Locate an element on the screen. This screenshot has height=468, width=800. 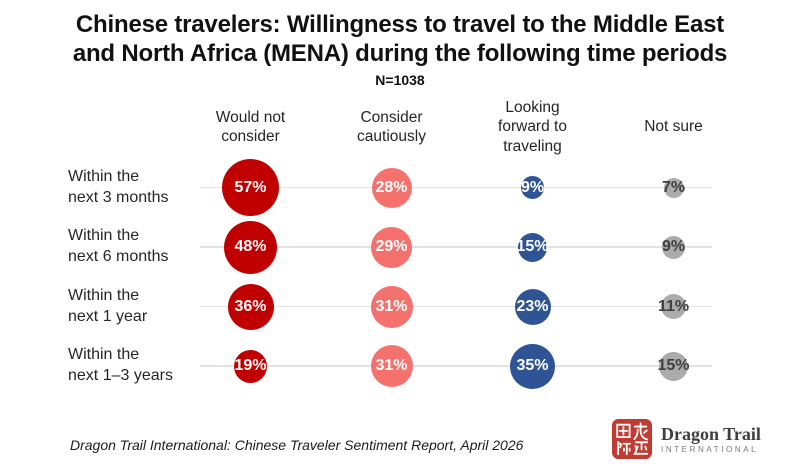
bubble-cell: 29% is located at coordinates (391, 248).